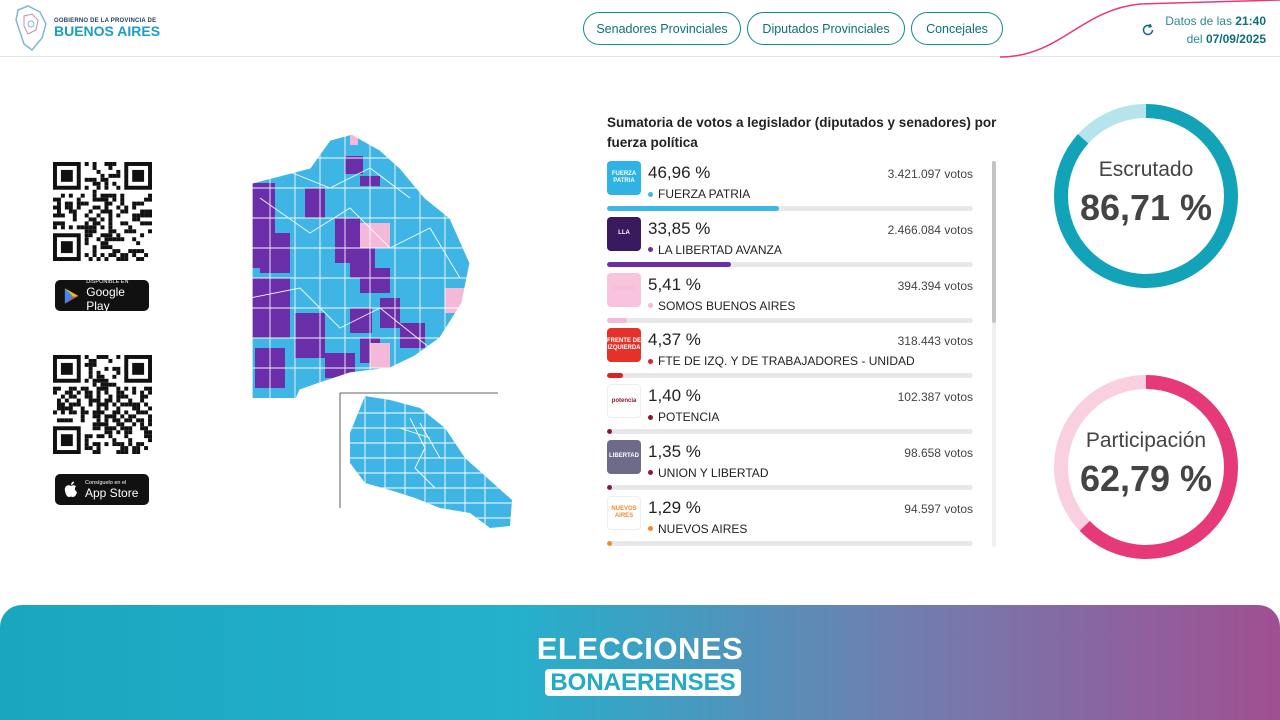 The width and height of the screenshot is (1280, 720). Describe the element at coordinates (1250, 21) in the screenshot. I see `update-time: 21:40` at that location.